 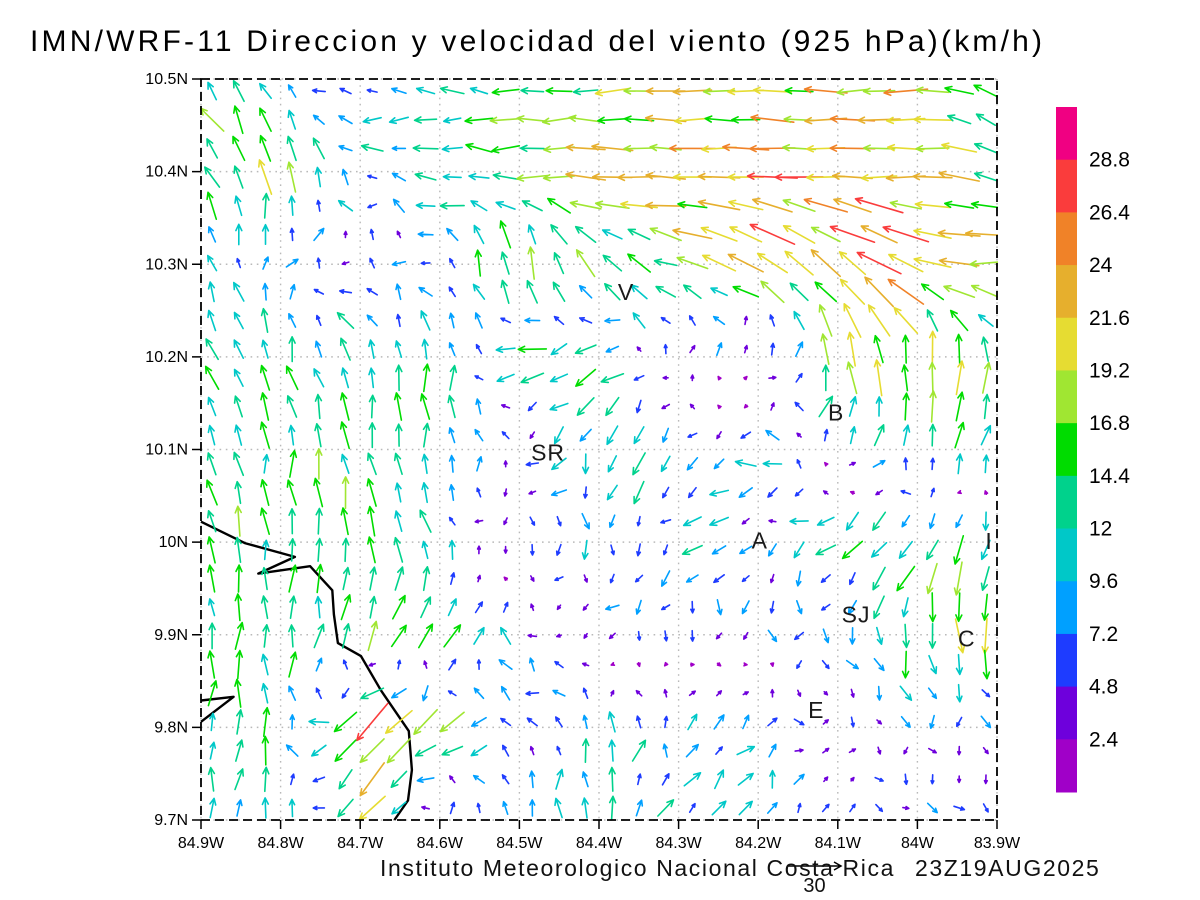 I want to click on colorbar-label: 26.4, so click(x=1109, y=212).